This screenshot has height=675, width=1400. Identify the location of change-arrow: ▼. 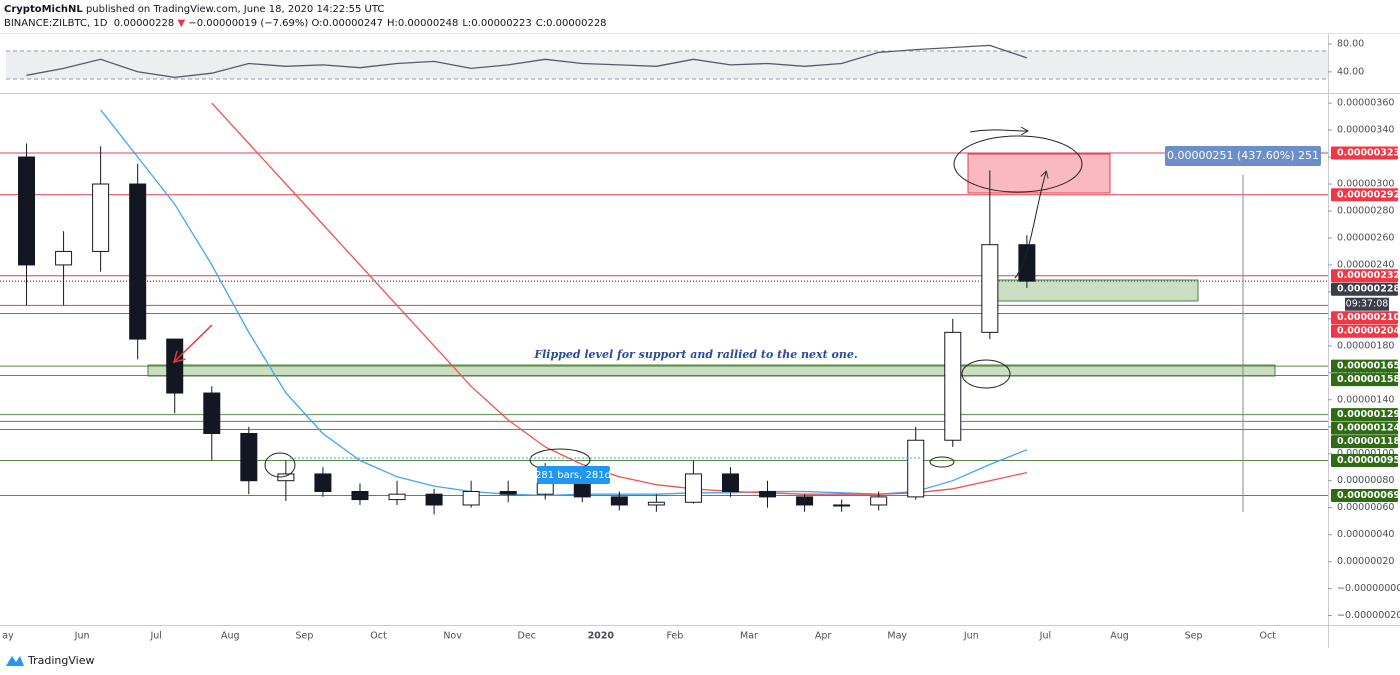
(181, 23).